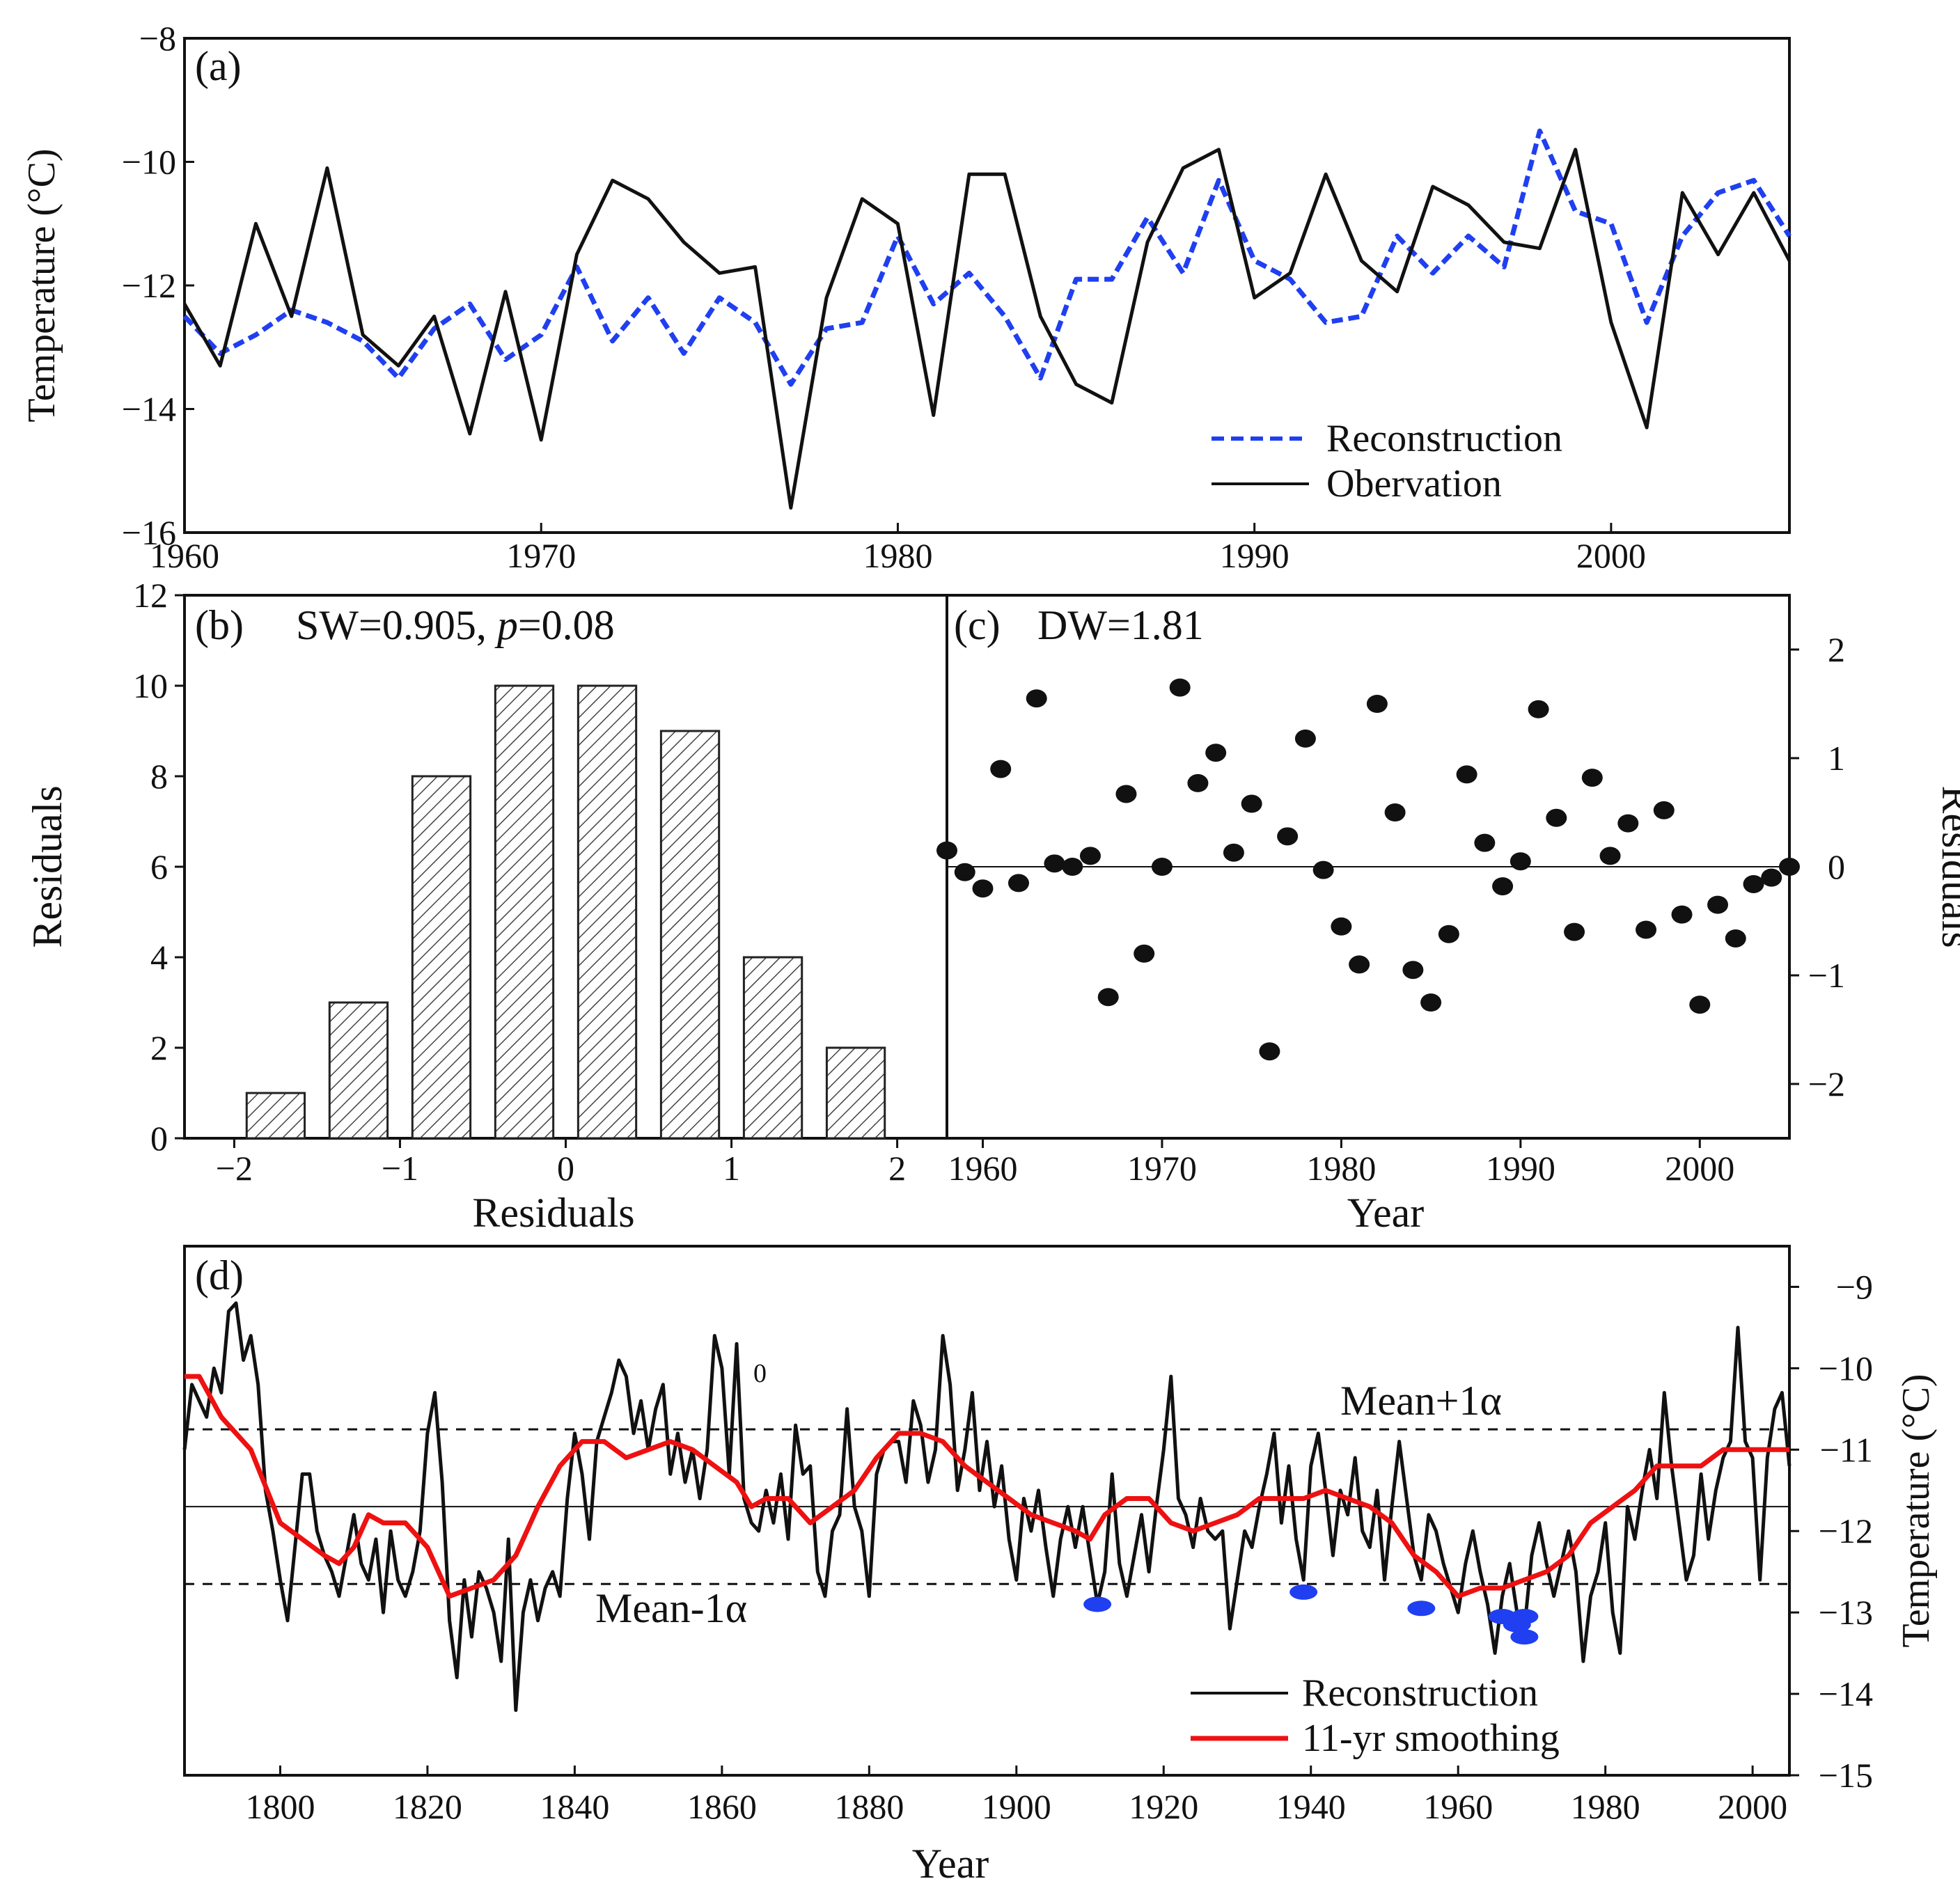 Image resolution: width=1960 pixels, height=1895 pixels. What do you see at coordinates (280, 1806) in the screenshot?
I see `d-xtick-label-0: 1800` at bounding box center [280, 1806].